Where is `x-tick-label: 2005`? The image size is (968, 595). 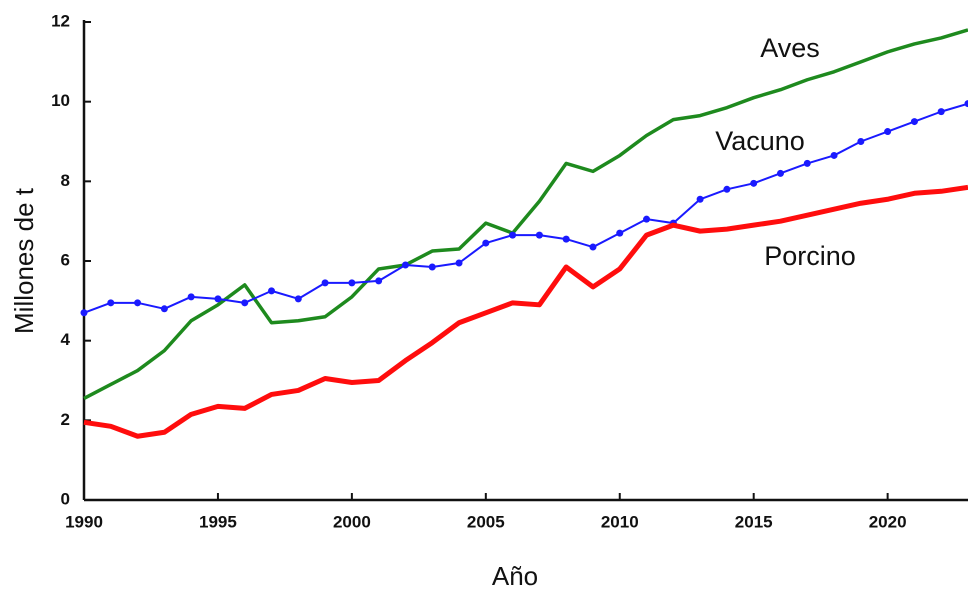 x-tick-label: 2005 is located at coordinates (486, 521).